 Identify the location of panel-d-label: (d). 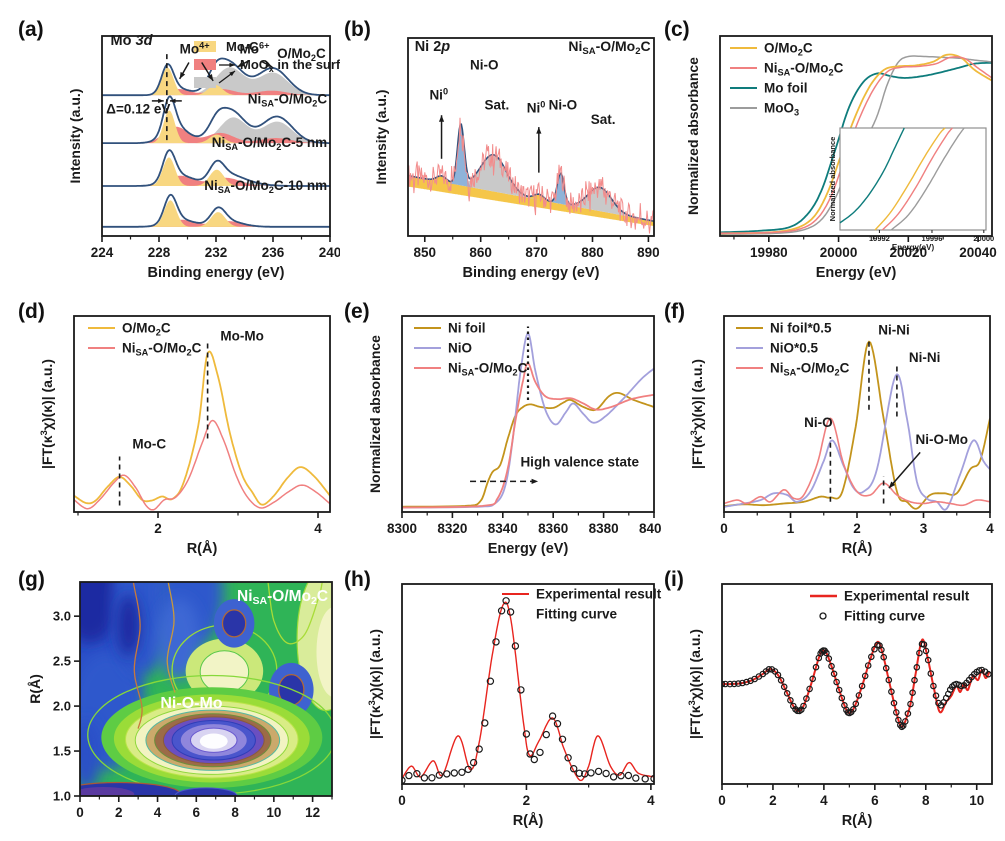
(31, 311).